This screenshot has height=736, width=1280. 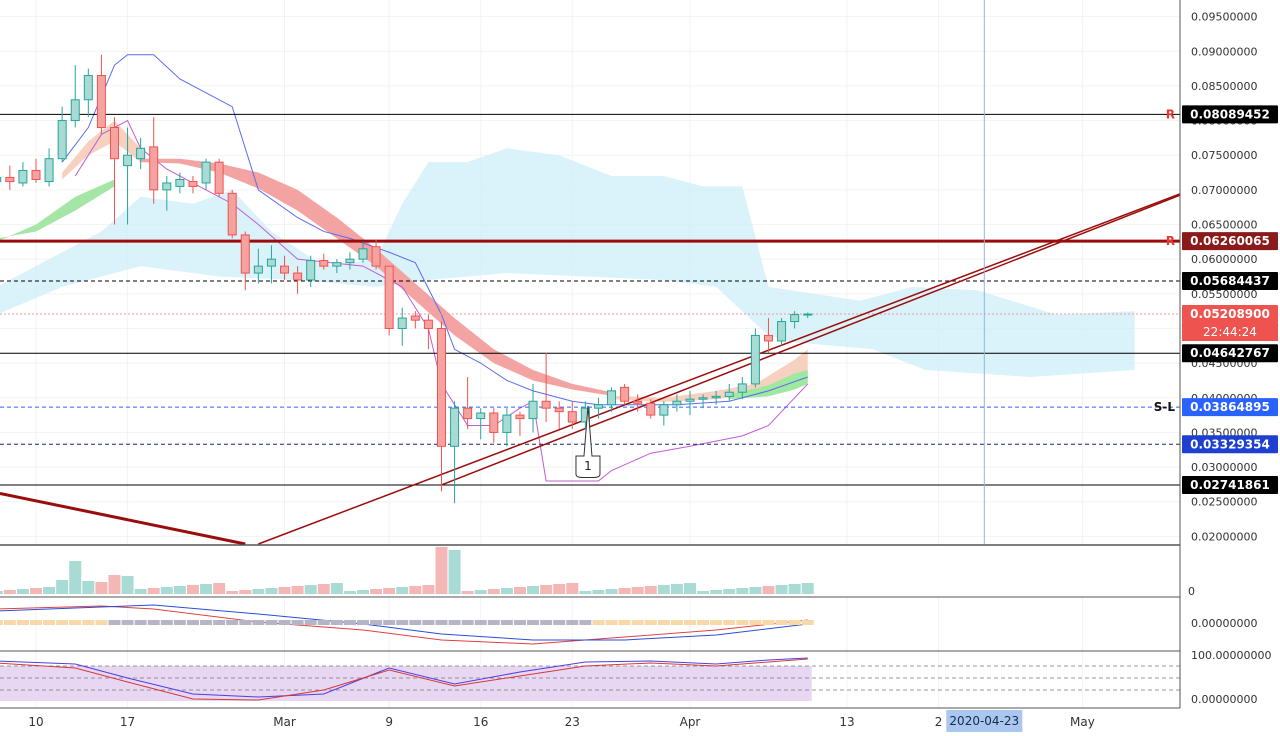 I want to click on falling-trendline, so click(x=123, y=518).